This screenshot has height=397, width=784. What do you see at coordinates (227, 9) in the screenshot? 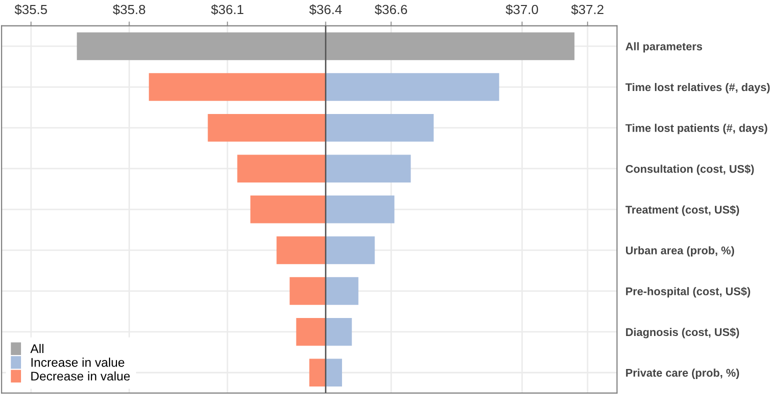
I see `x-tick-label: $36.1` at bounding box center [227, 9].